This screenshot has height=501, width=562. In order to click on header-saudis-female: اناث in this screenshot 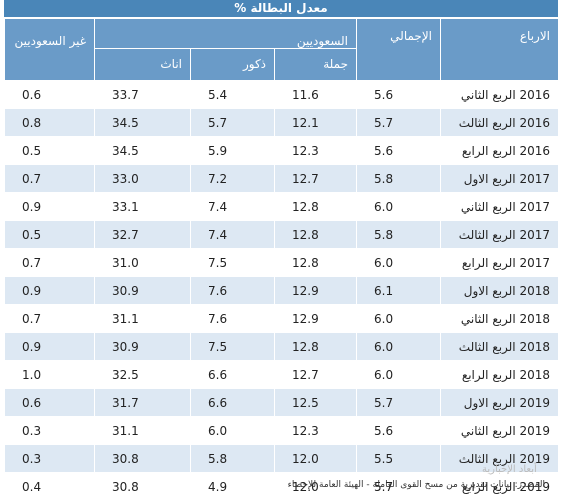, I will do `click(142, 64)`.